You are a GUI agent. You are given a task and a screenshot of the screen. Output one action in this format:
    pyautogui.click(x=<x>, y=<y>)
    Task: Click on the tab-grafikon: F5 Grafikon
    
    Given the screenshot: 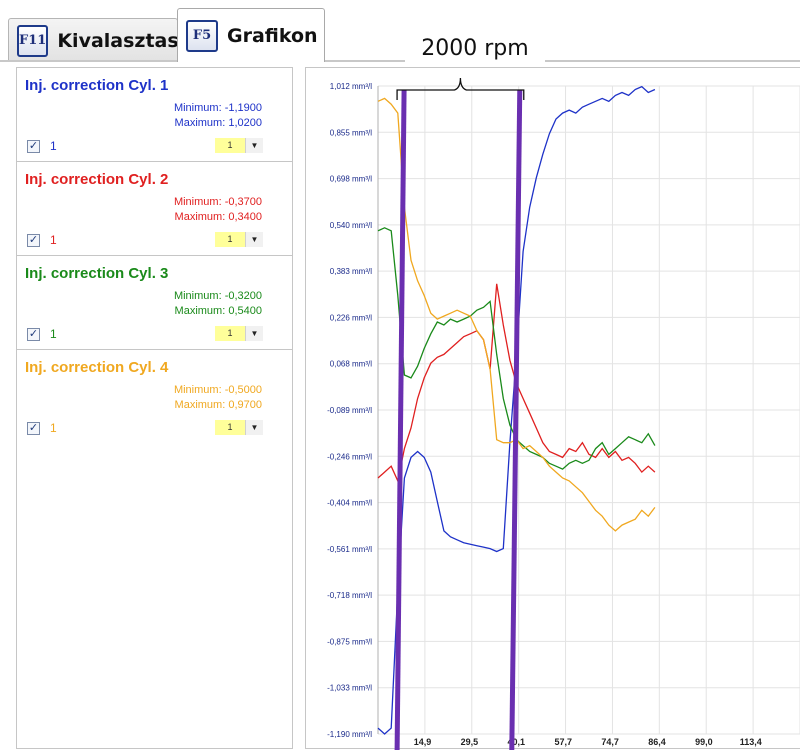 What is the action you would take?
    pyautogui.click(x=251, y=35)
    